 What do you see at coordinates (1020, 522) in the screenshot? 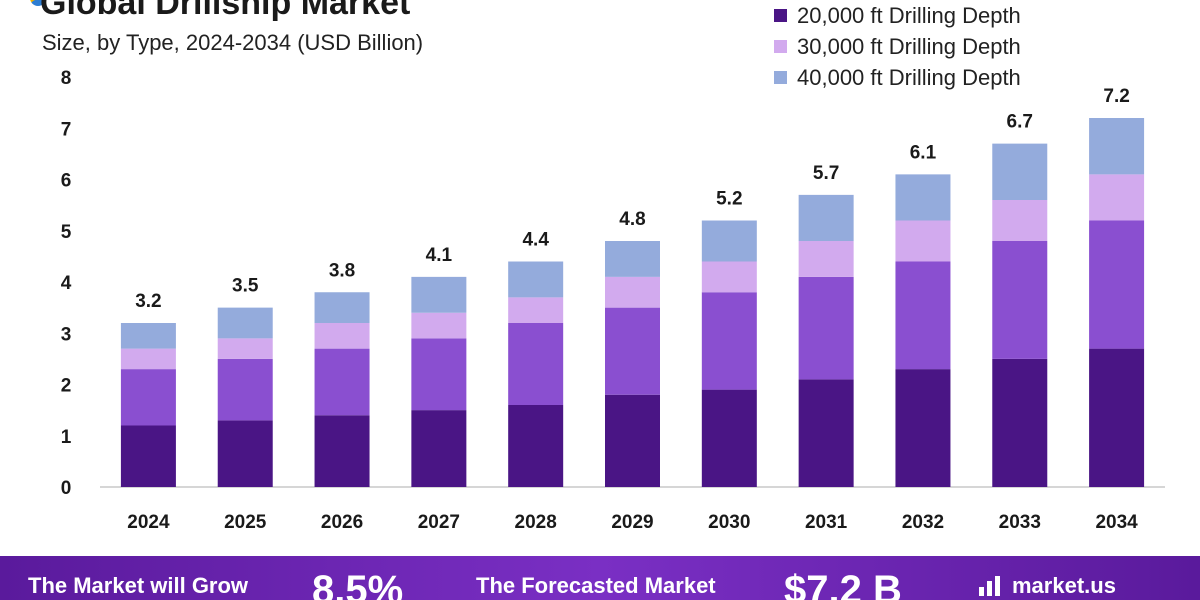
I see `x-tick-label: 2033` at bounding box center [1020, 522].